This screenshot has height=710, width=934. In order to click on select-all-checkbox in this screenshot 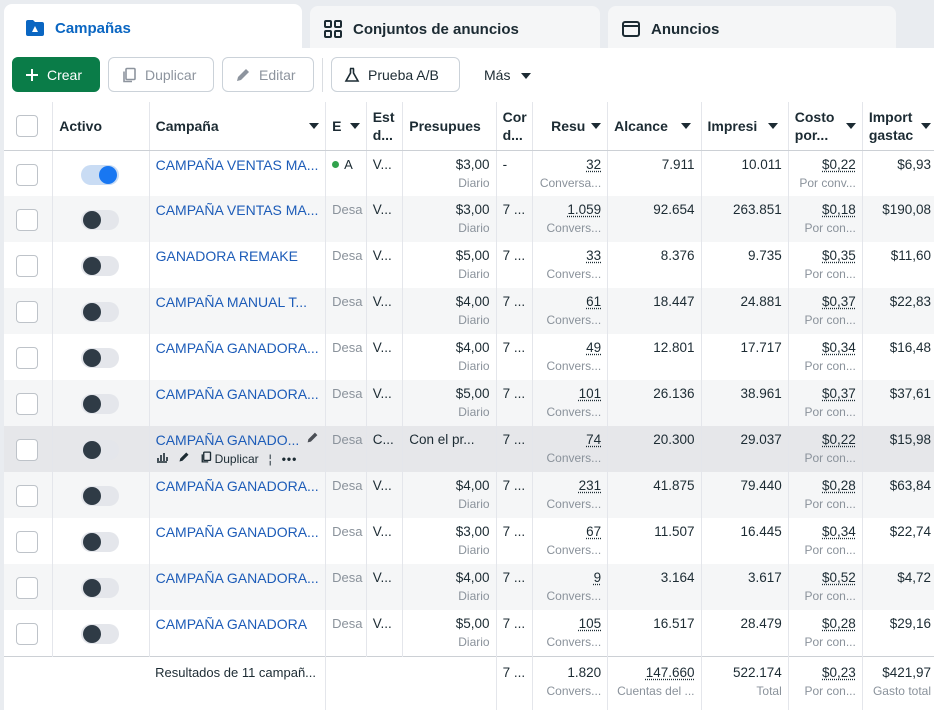, I will do `click(27, 126)`.